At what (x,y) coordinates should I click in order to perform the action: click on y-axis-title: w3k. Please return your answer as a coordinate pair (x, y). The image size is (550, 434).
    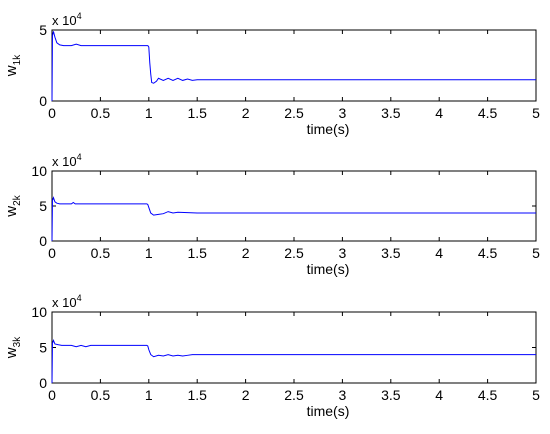
    Looking at the image, I should click on (13, 347).